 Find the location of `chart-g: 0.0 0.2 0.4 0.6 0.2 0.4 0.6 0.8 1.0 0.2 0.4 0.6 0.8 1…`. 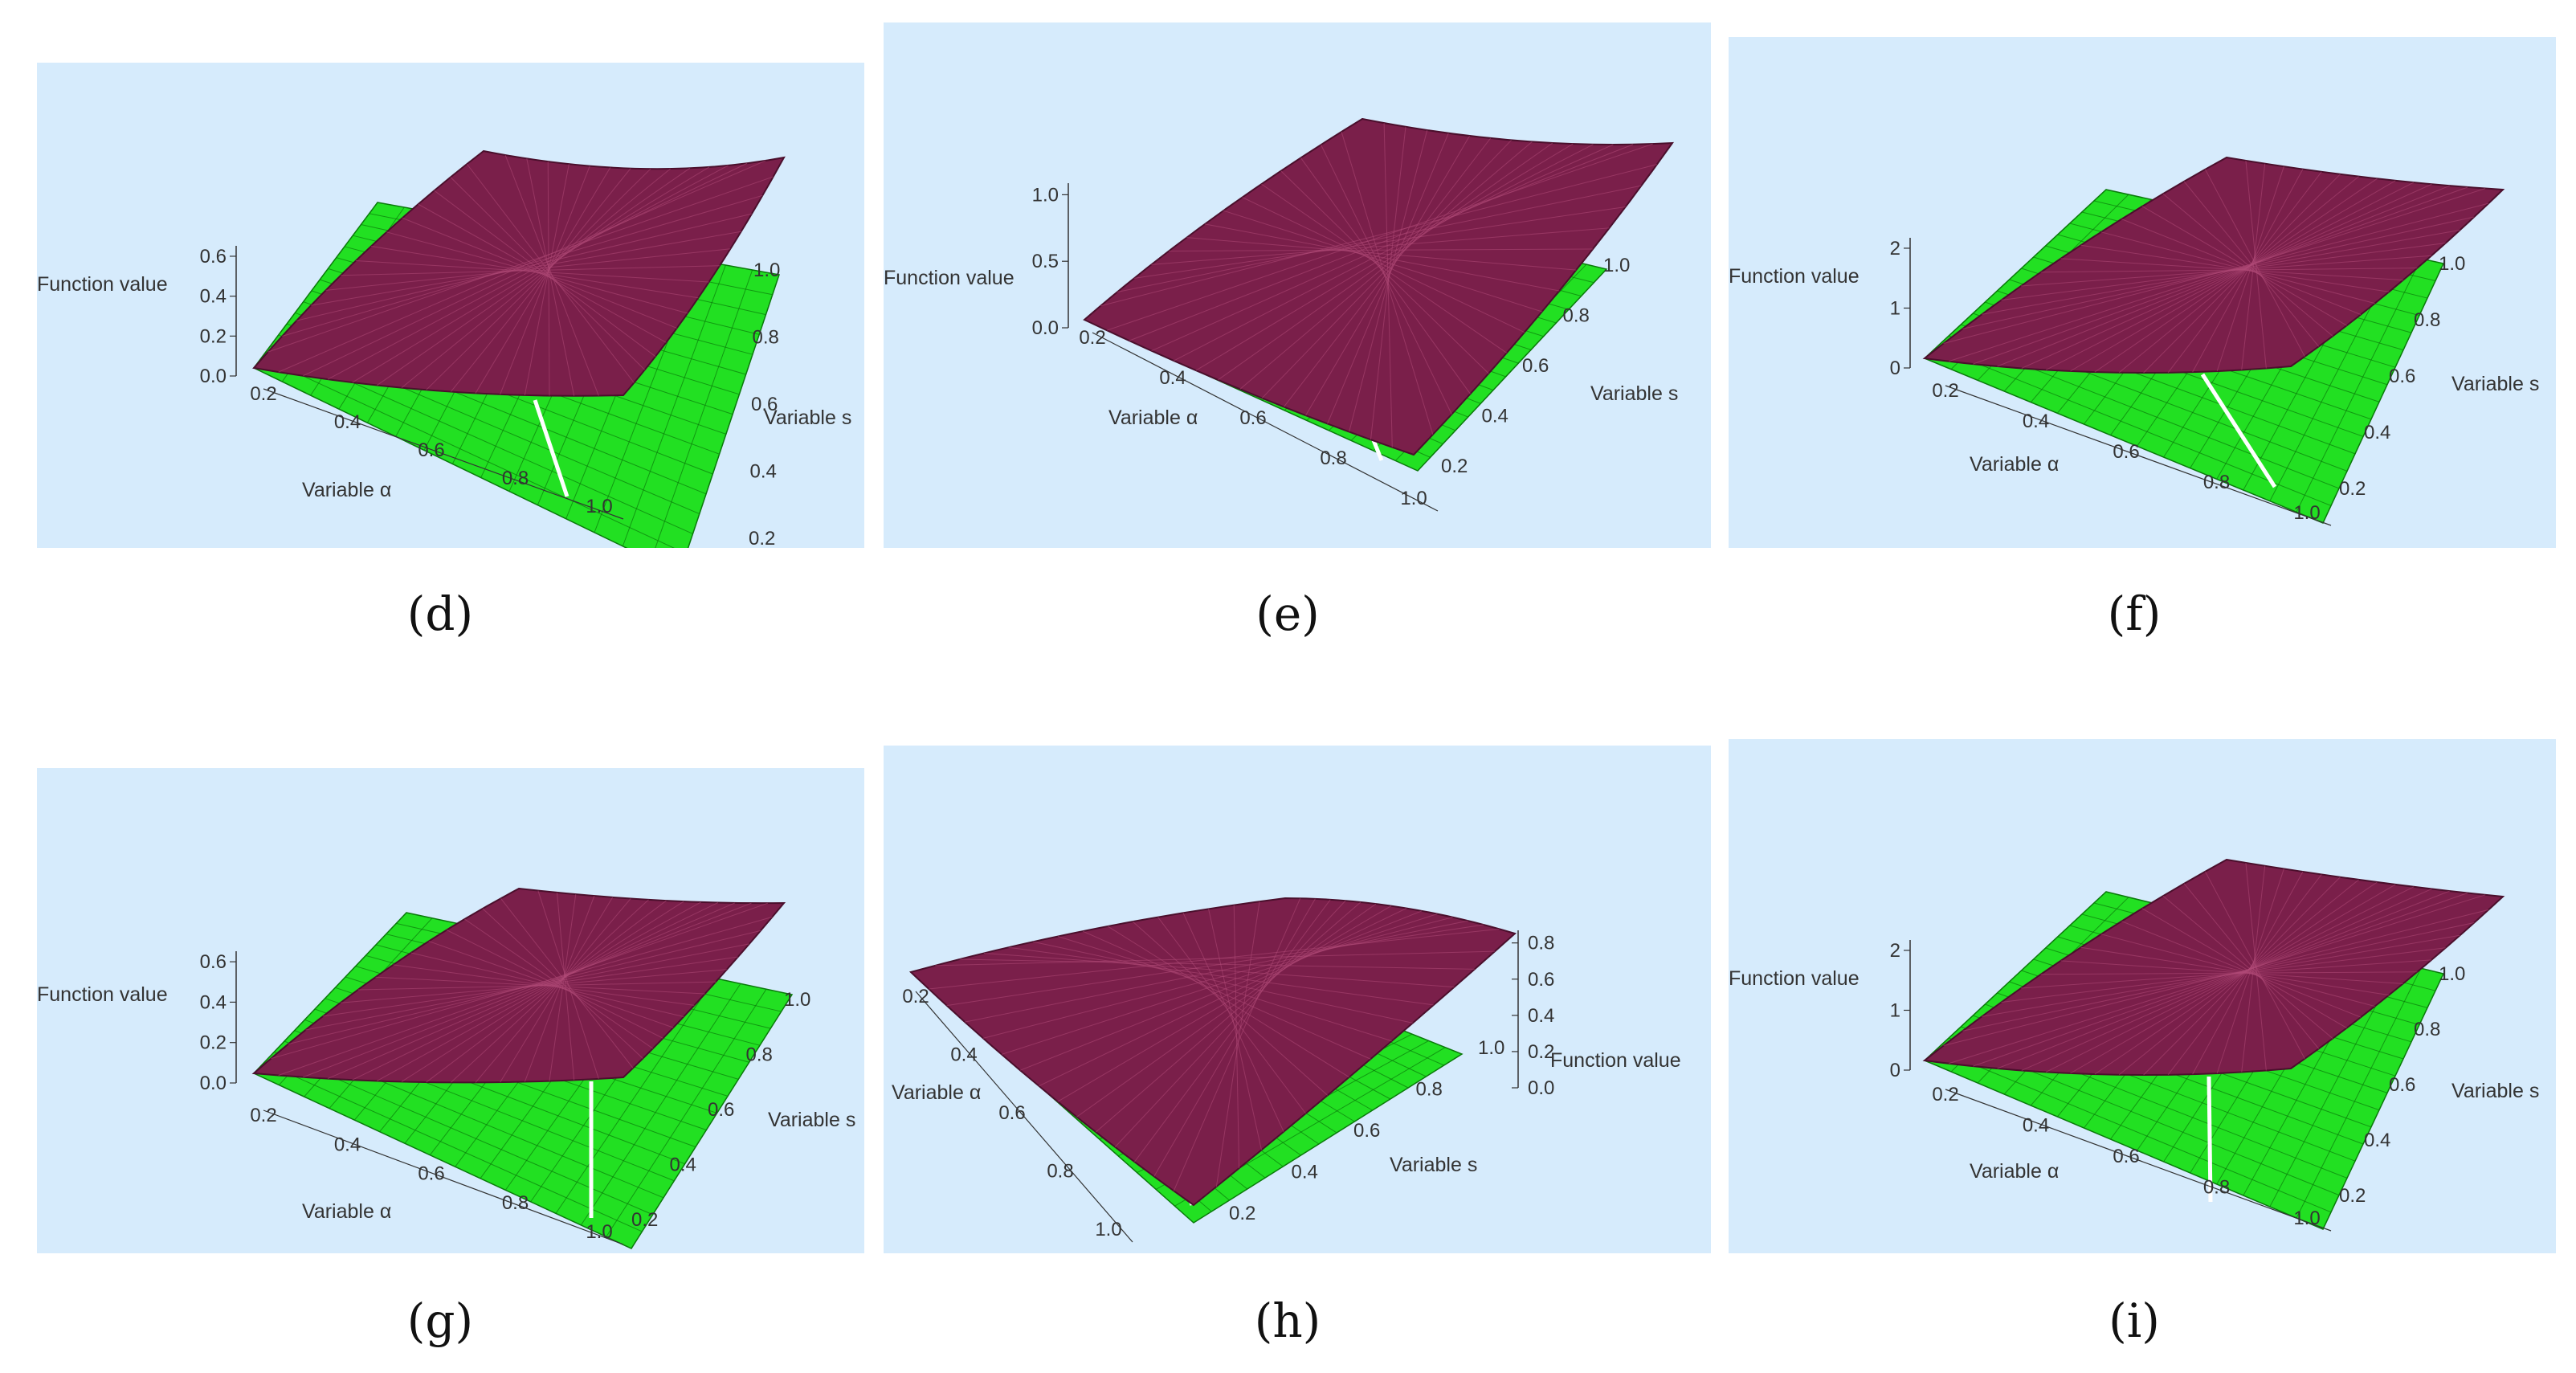

chart-g: 0.0 0.2 0.4 0.6 0.2 0.4 0.6 0.8 1.0 0.2 0.4 0.6 0.8 1… is located at coordinates (450, 1010).